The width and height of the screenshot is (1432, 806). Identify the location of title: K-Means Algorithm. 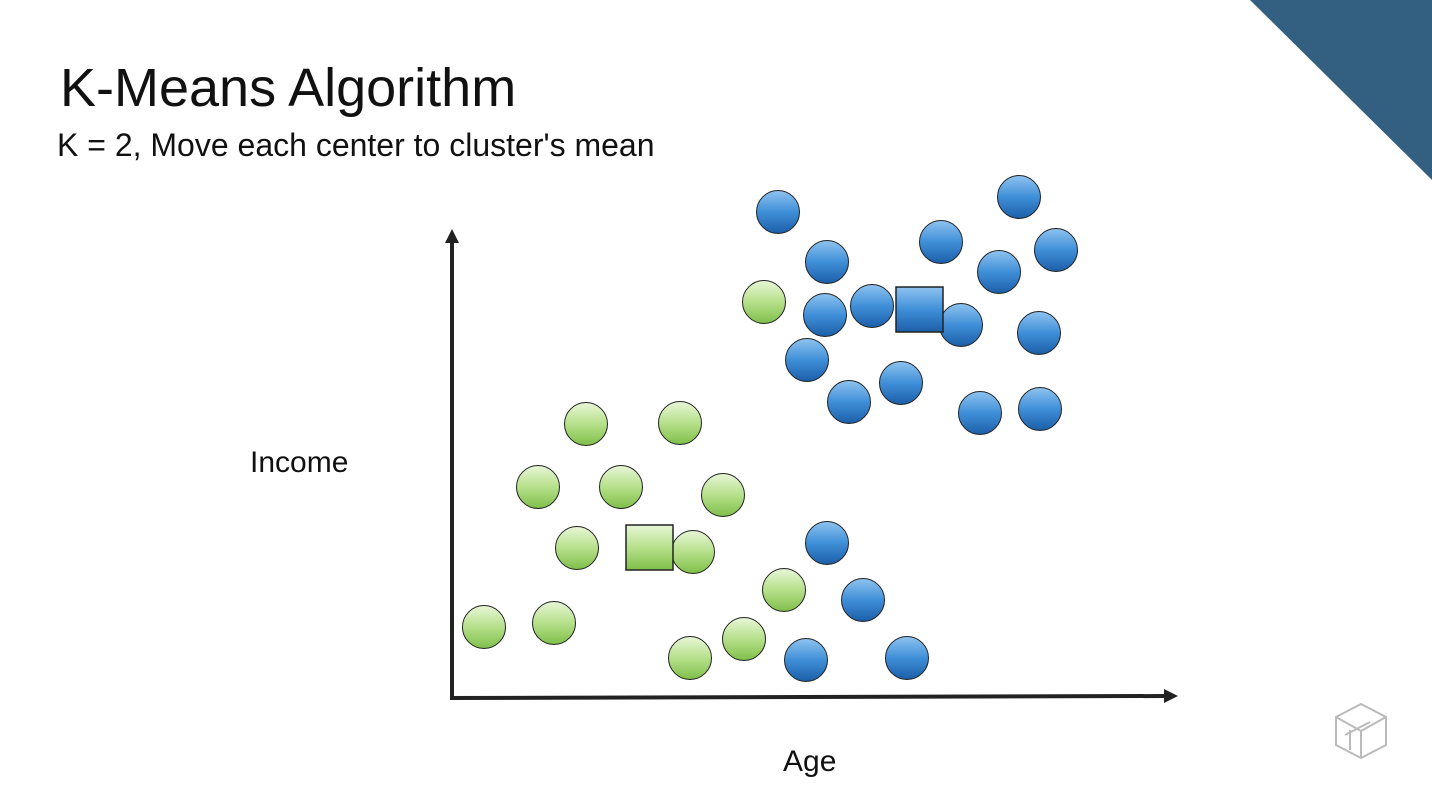
(288, 88).